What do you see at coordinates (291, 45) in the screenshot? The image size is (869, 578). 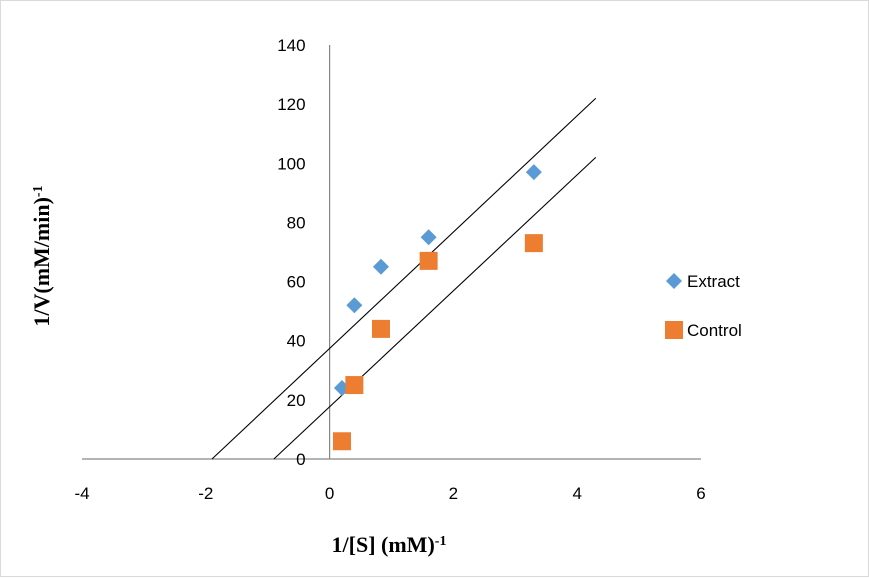 I see `y-tick-label: 140` at bounding box center [291, 45].